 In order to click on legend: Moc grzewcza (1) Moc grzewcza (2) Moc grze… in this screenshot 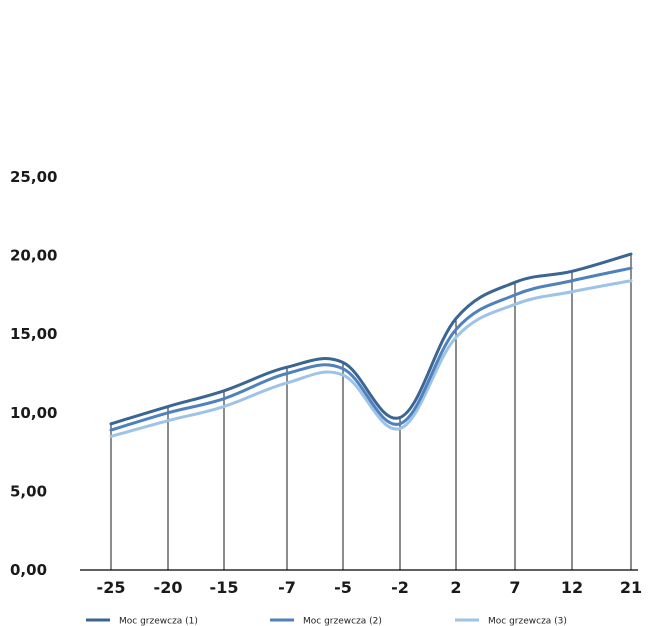, I will do `click(326, 621)`.